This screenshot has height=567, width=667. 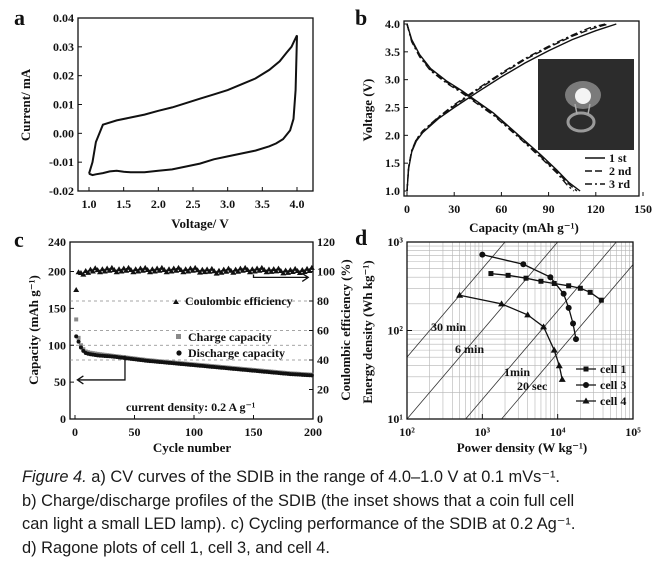 What do you see at coordinates (313, 432) in the screenshot?
I see `x-tick-label-c: 200` at bounding box center [313, 432].